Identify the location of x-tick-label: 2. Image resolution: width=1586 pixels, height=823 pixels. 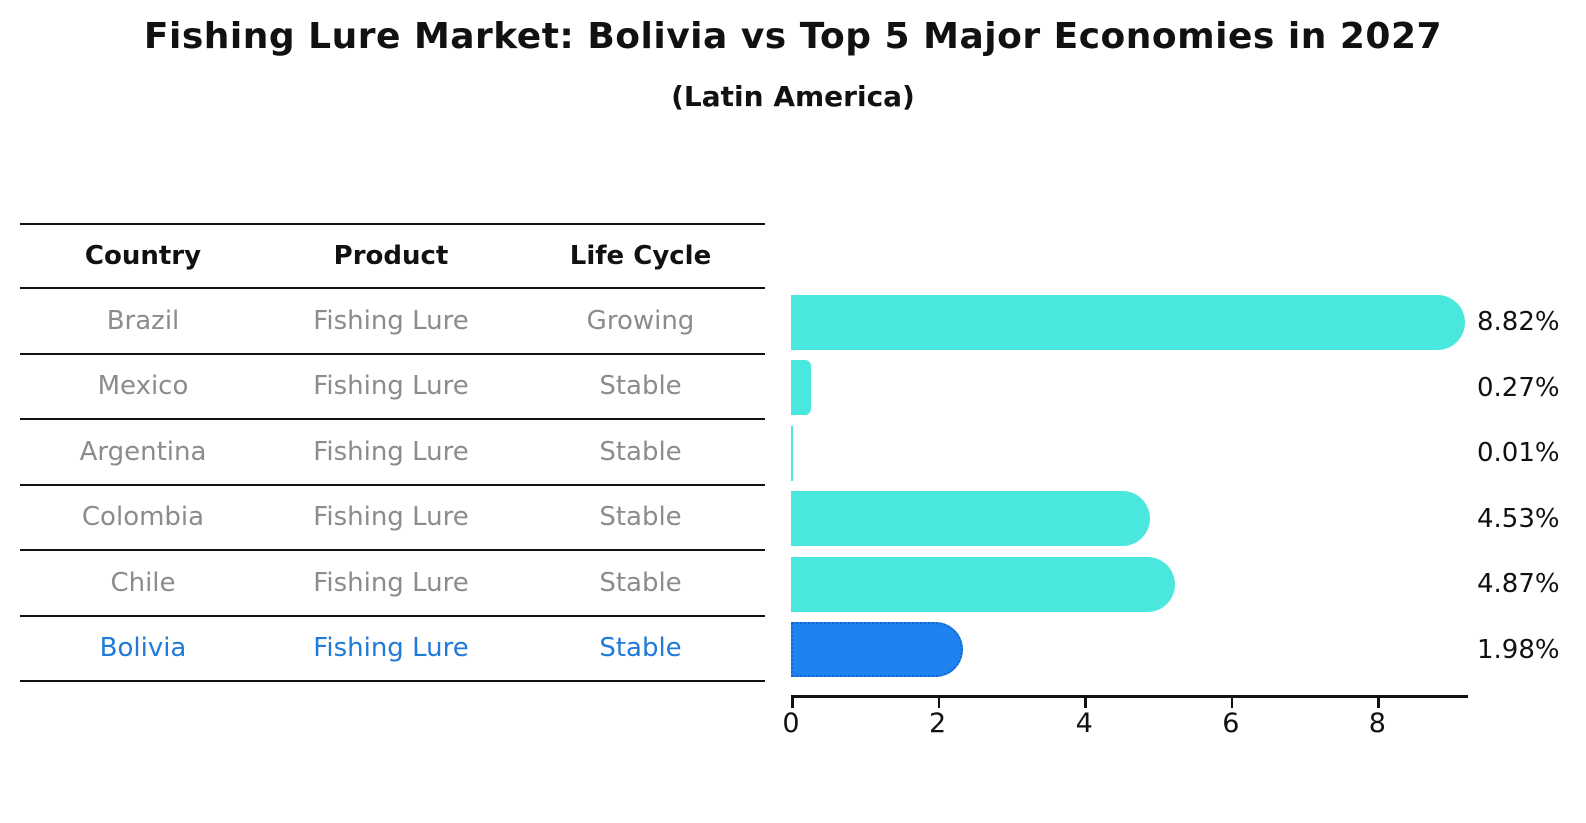
(938, 723).